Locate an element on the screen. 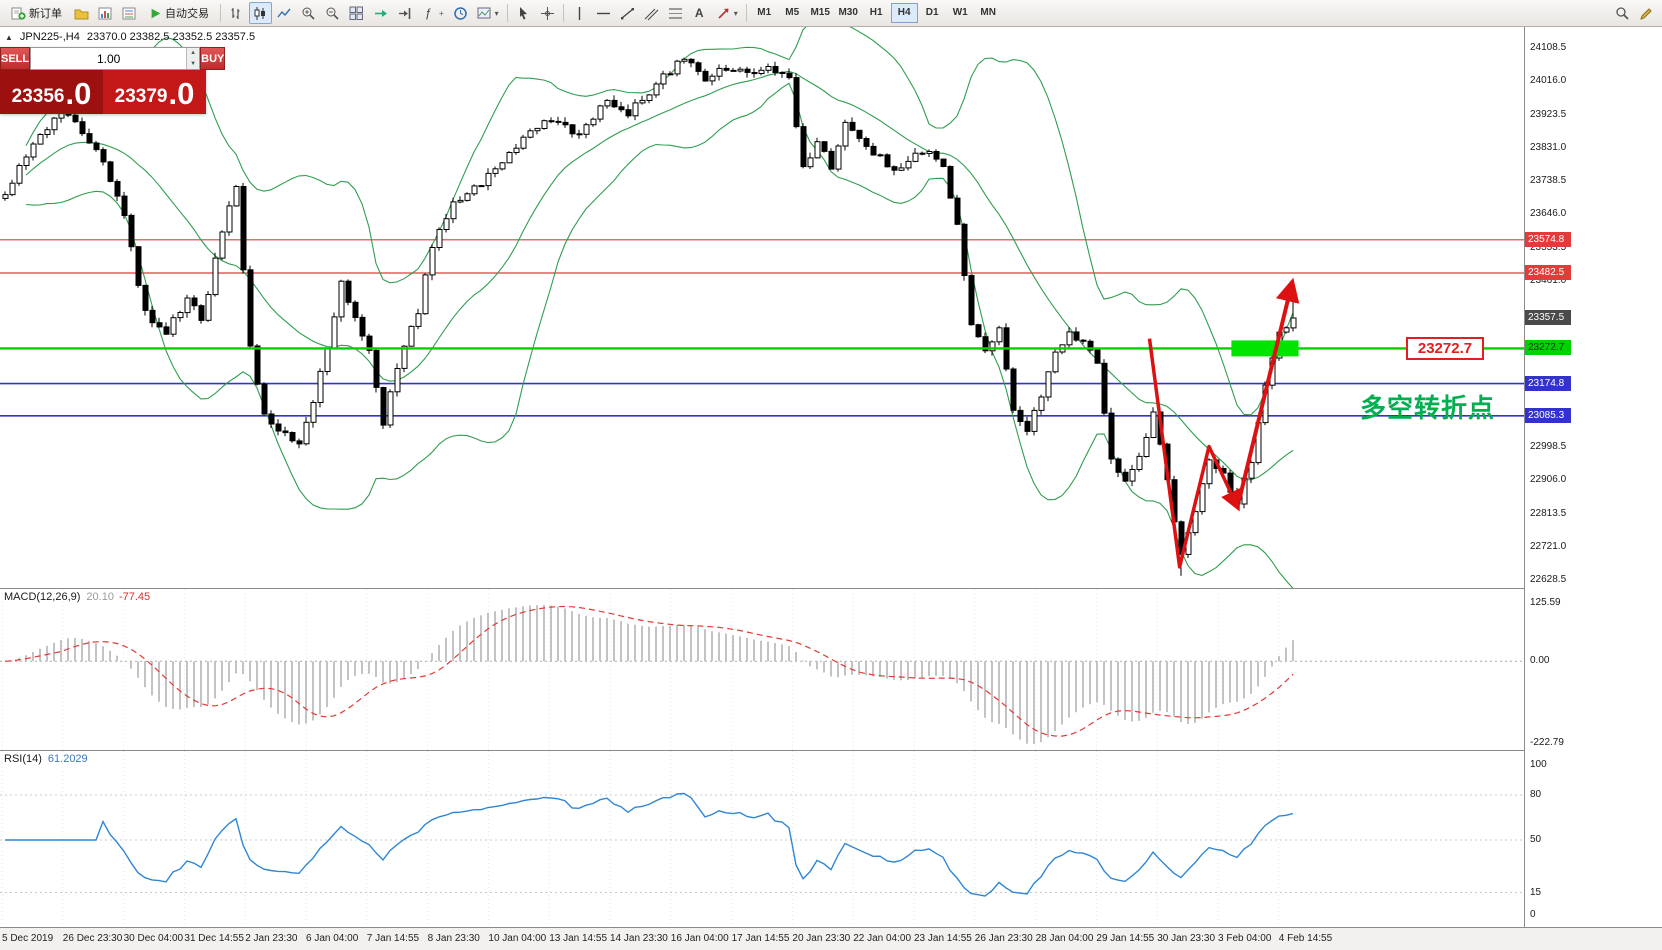 The height and width of the screenshot is (950, 1662). time-axis-label: 4 Feb 14:55 is located at coordinates (1305, 938).